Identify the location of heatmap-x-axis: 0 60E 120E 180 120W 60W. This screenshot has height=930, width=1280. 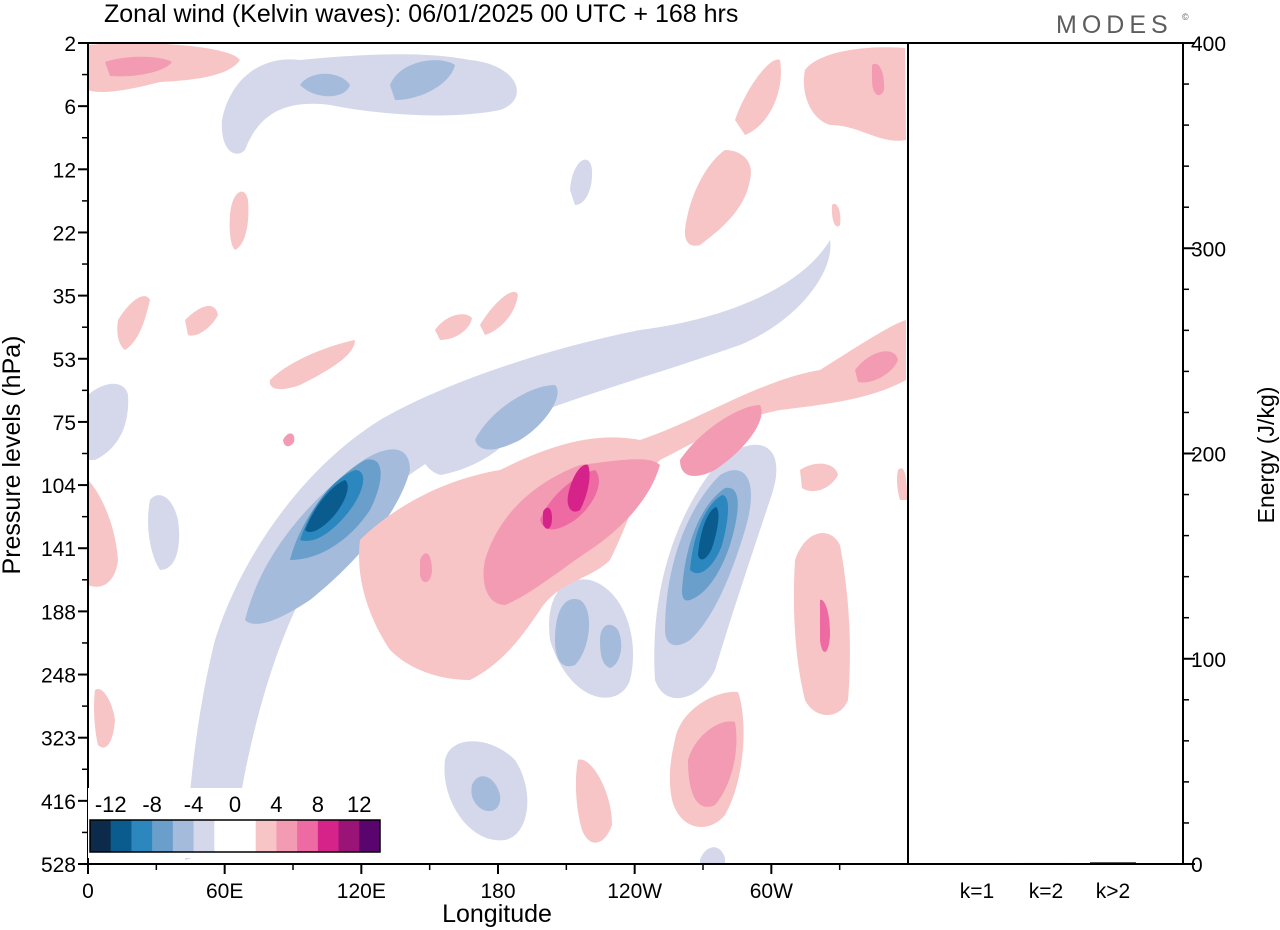
(461, 883).